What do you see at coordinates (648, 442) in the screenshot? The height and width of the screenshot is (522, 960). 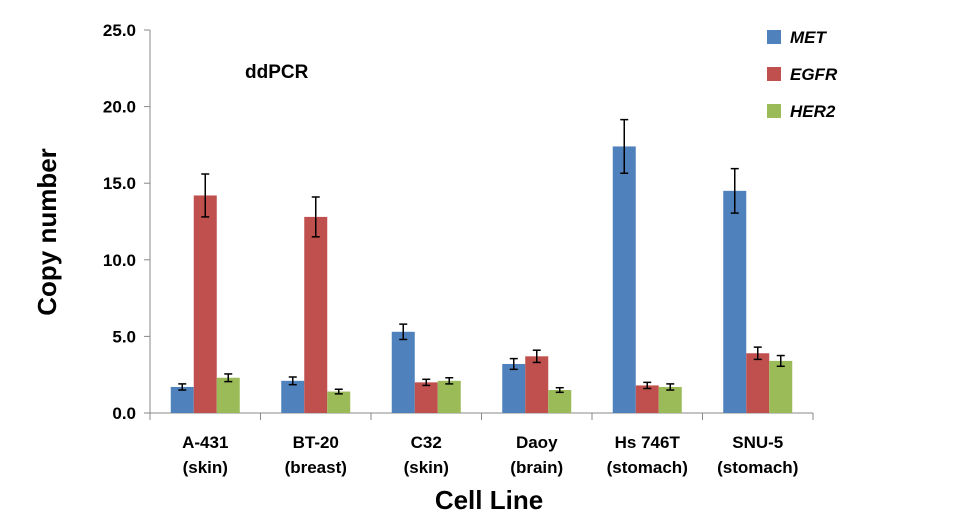 I see `x-tick-label: Hs 746T` at bounding box center [648, 442].